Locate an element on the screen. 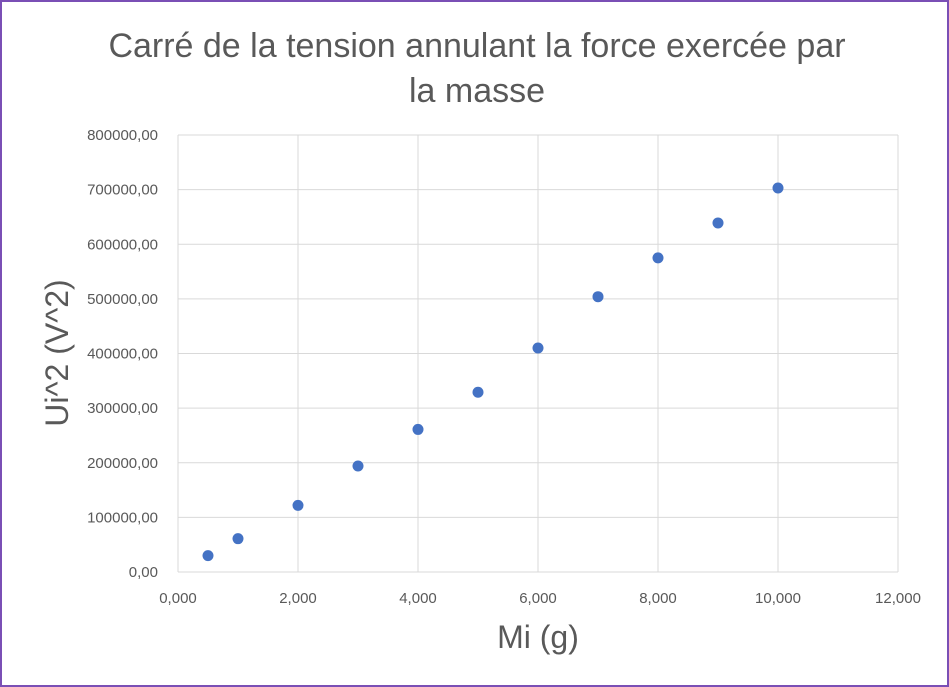  y-tick-label: 0,00 is located at coordinates (143, 572).